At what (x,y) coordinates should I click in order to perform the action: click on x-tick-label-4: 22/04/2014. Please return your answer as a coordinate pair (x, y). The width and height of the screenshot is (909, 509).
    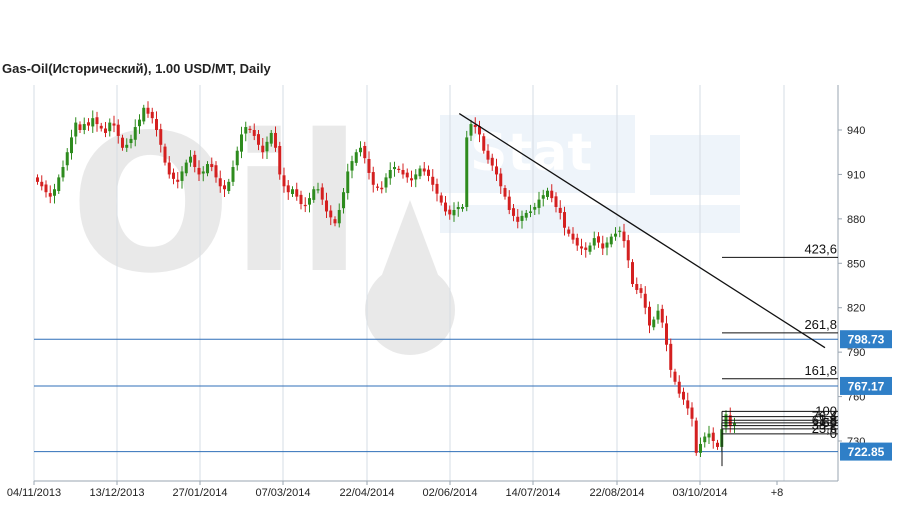
    Looking at the image, I should click on (366, 493).